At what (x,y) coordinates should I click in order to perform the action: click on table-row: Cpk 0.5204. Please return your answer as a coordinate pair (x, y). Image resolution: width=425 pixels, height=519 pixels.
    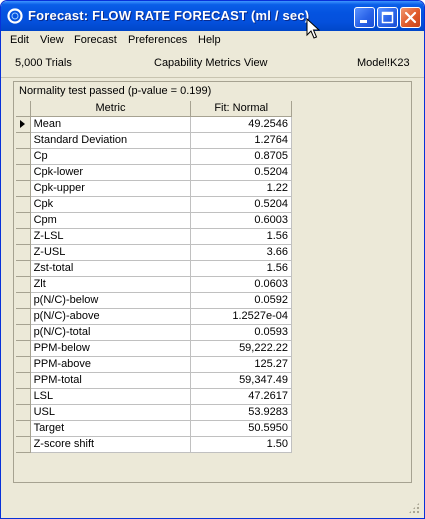
    Looking at the image, I should click on (154, 204).